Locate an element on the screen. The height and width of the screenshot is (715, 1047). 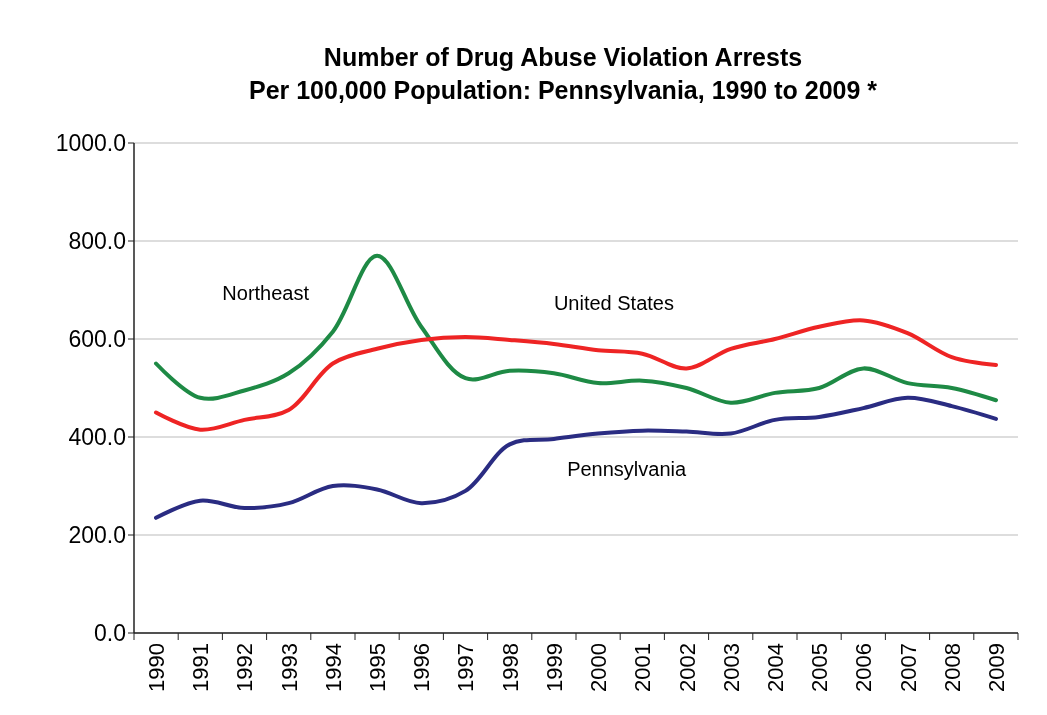
x-tick-label: 1999 is located at coordinates (554, 667).